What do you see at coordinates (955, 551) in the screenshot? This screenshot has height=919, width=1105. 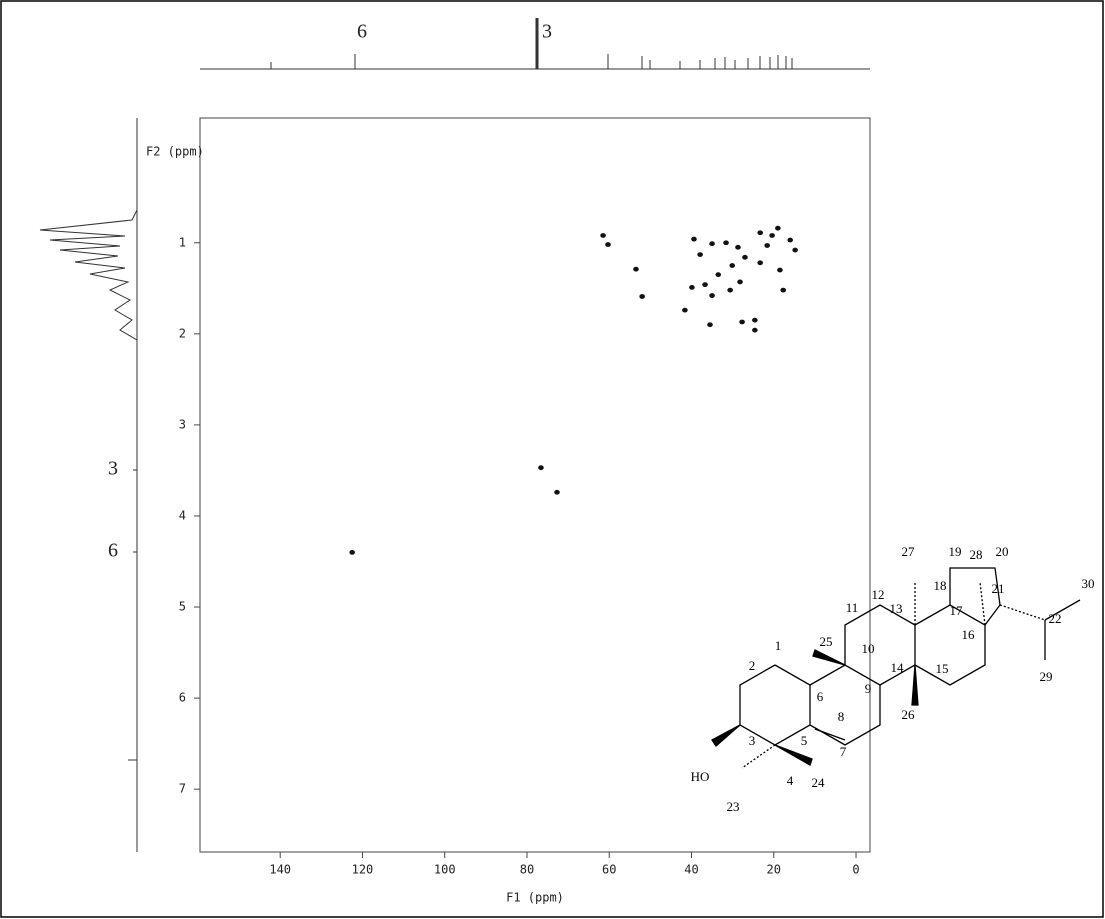 I see `atom-label: 19` at bounding box center [955, 551].